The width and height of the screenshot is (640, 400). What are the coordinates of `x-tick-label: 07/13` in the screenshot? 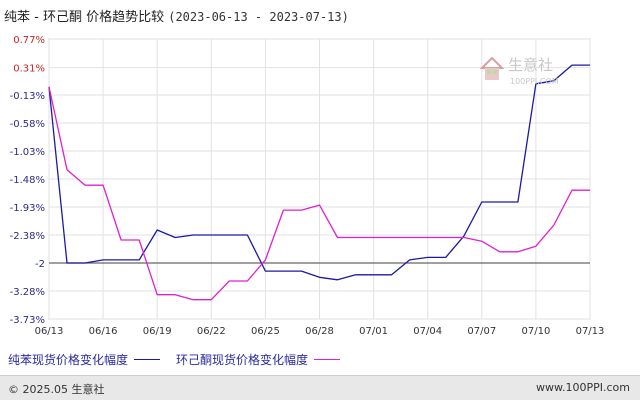 It's located at (590, 331).